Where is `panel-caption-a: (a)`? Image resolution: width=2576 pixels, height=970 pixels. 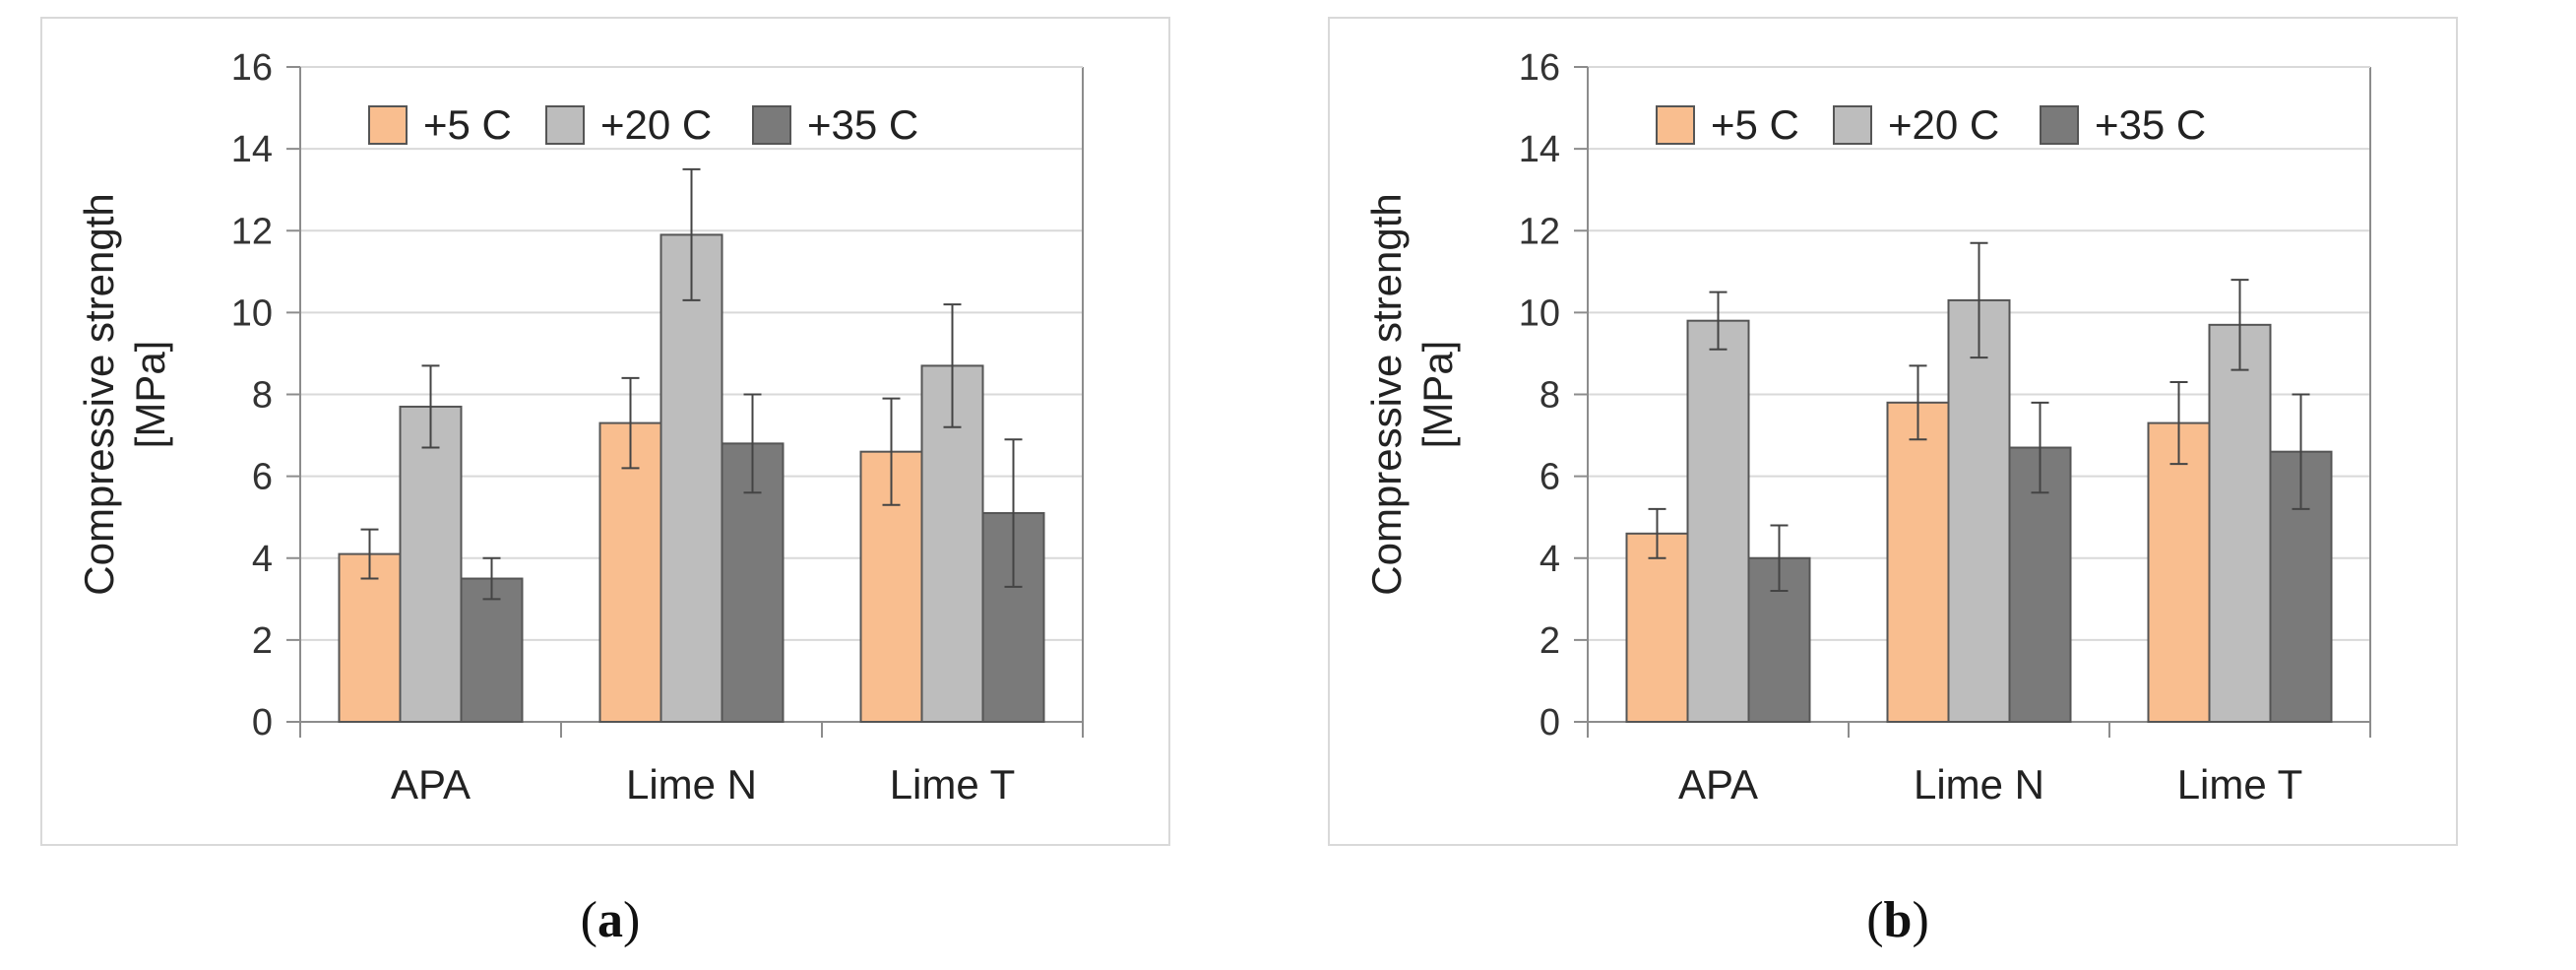 panel-caption-a: (a) is located at coordinates (610, 920).